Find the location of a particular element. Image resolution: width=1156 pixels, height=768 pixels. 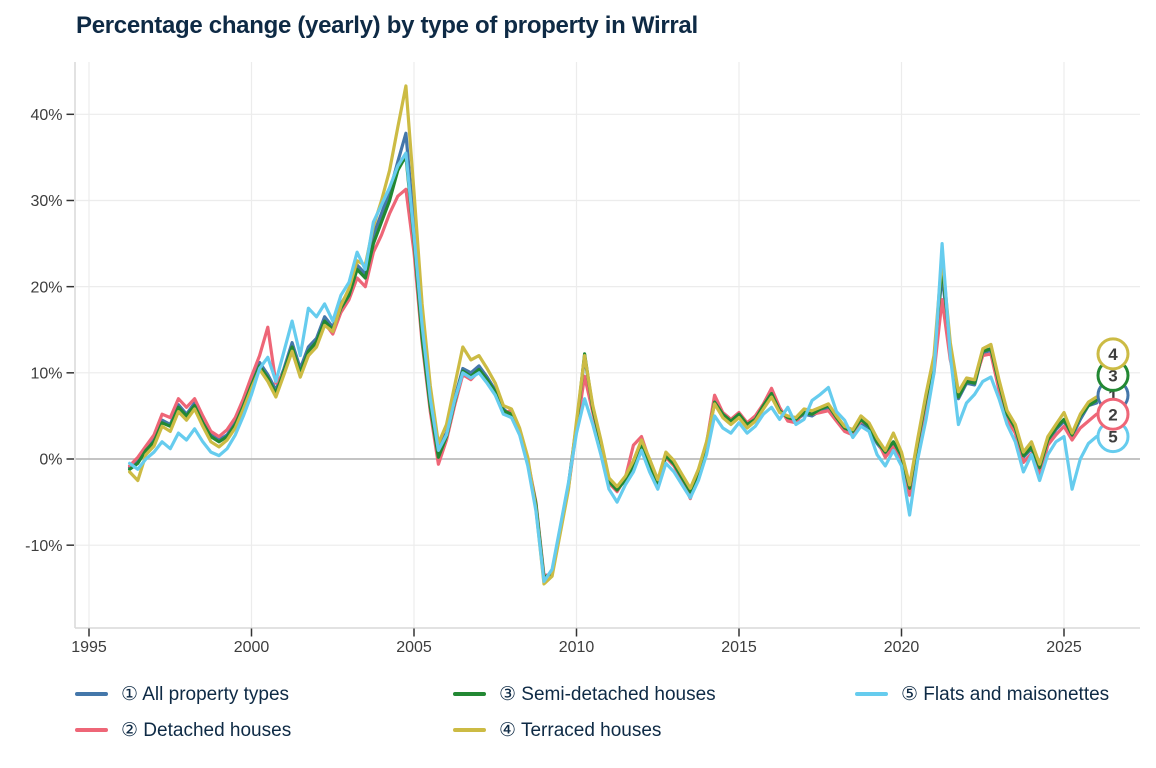

y-tick-label: 30% is located at coordinates (46, 201).